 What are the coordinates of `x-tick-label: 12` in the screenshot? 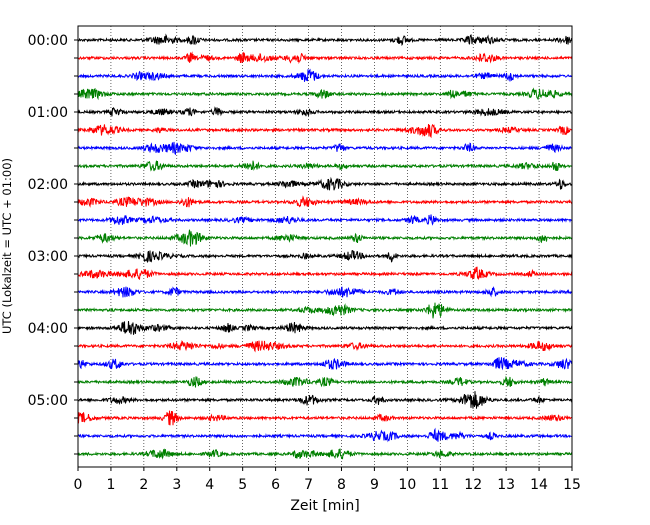 It's located at (473, 485).